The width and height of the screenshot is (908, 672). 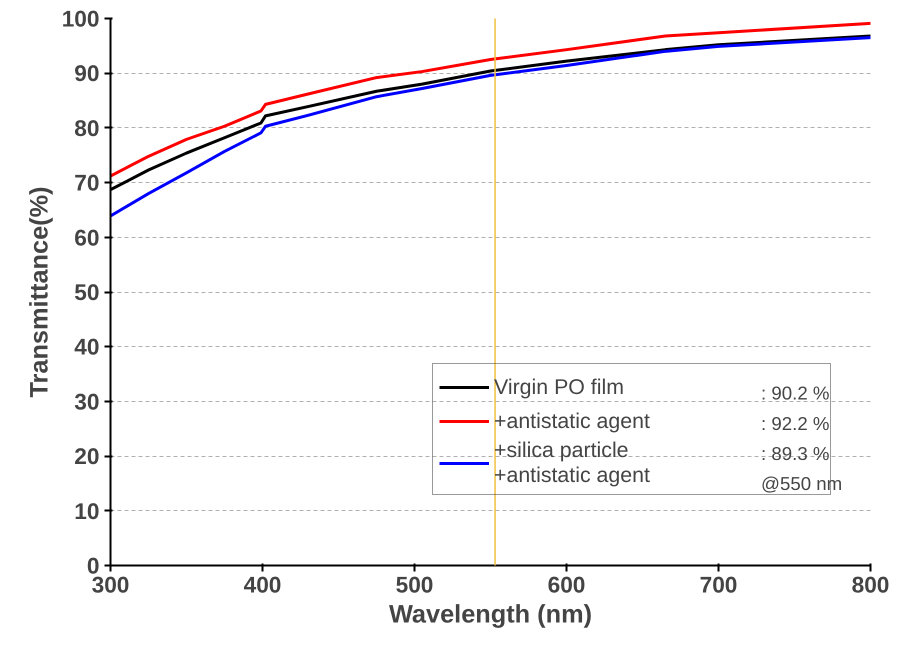 What do you see at coordinates (87, 456) in the screenshot?
I see `y-tick-label: 20` at bounding box center [87, 456].